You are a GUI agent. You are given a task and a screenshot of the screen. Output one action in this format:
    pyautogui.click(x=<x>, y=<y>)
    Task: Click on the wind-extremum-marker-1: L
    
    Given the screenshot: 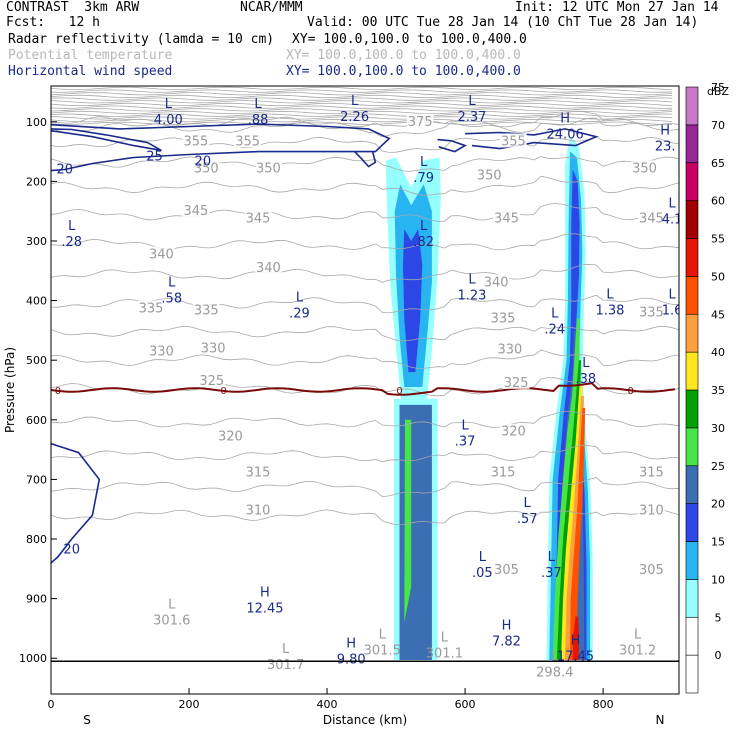 What is the action you would take?
    pyautogui.click(x=258, y=104)
    